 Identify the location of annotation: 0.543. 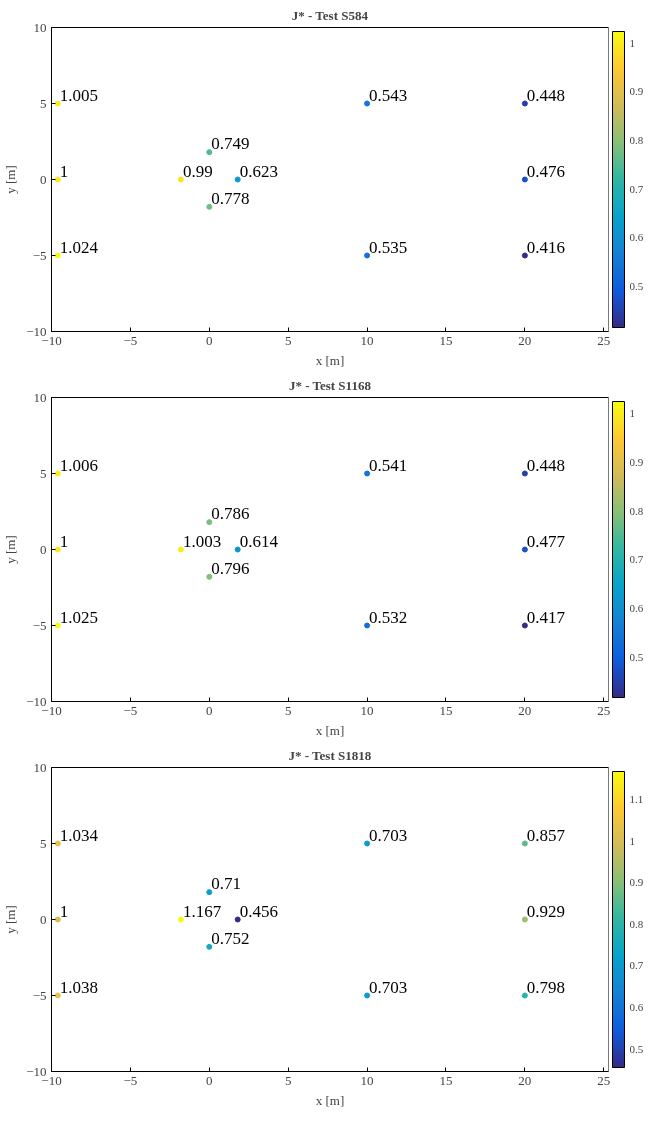
(388, 95).